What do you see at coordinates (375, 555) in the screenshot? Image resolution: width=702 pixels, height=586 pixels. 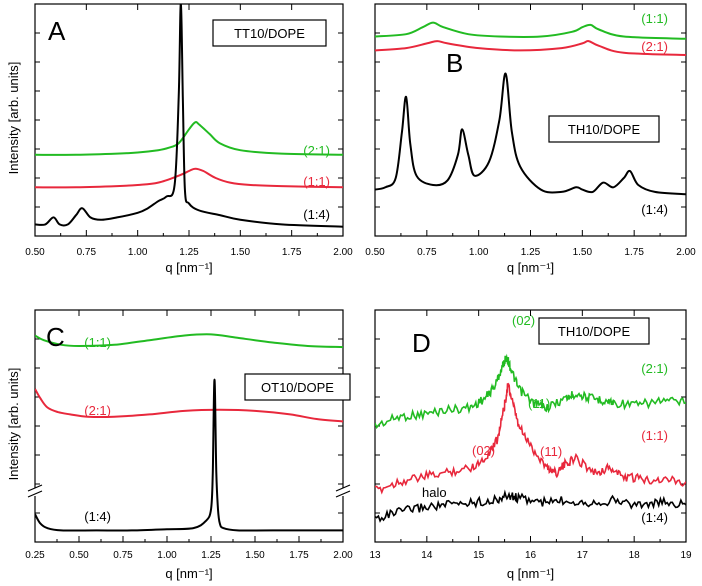 I see `x-tick-label: 13` at bounding box center [375, 555].